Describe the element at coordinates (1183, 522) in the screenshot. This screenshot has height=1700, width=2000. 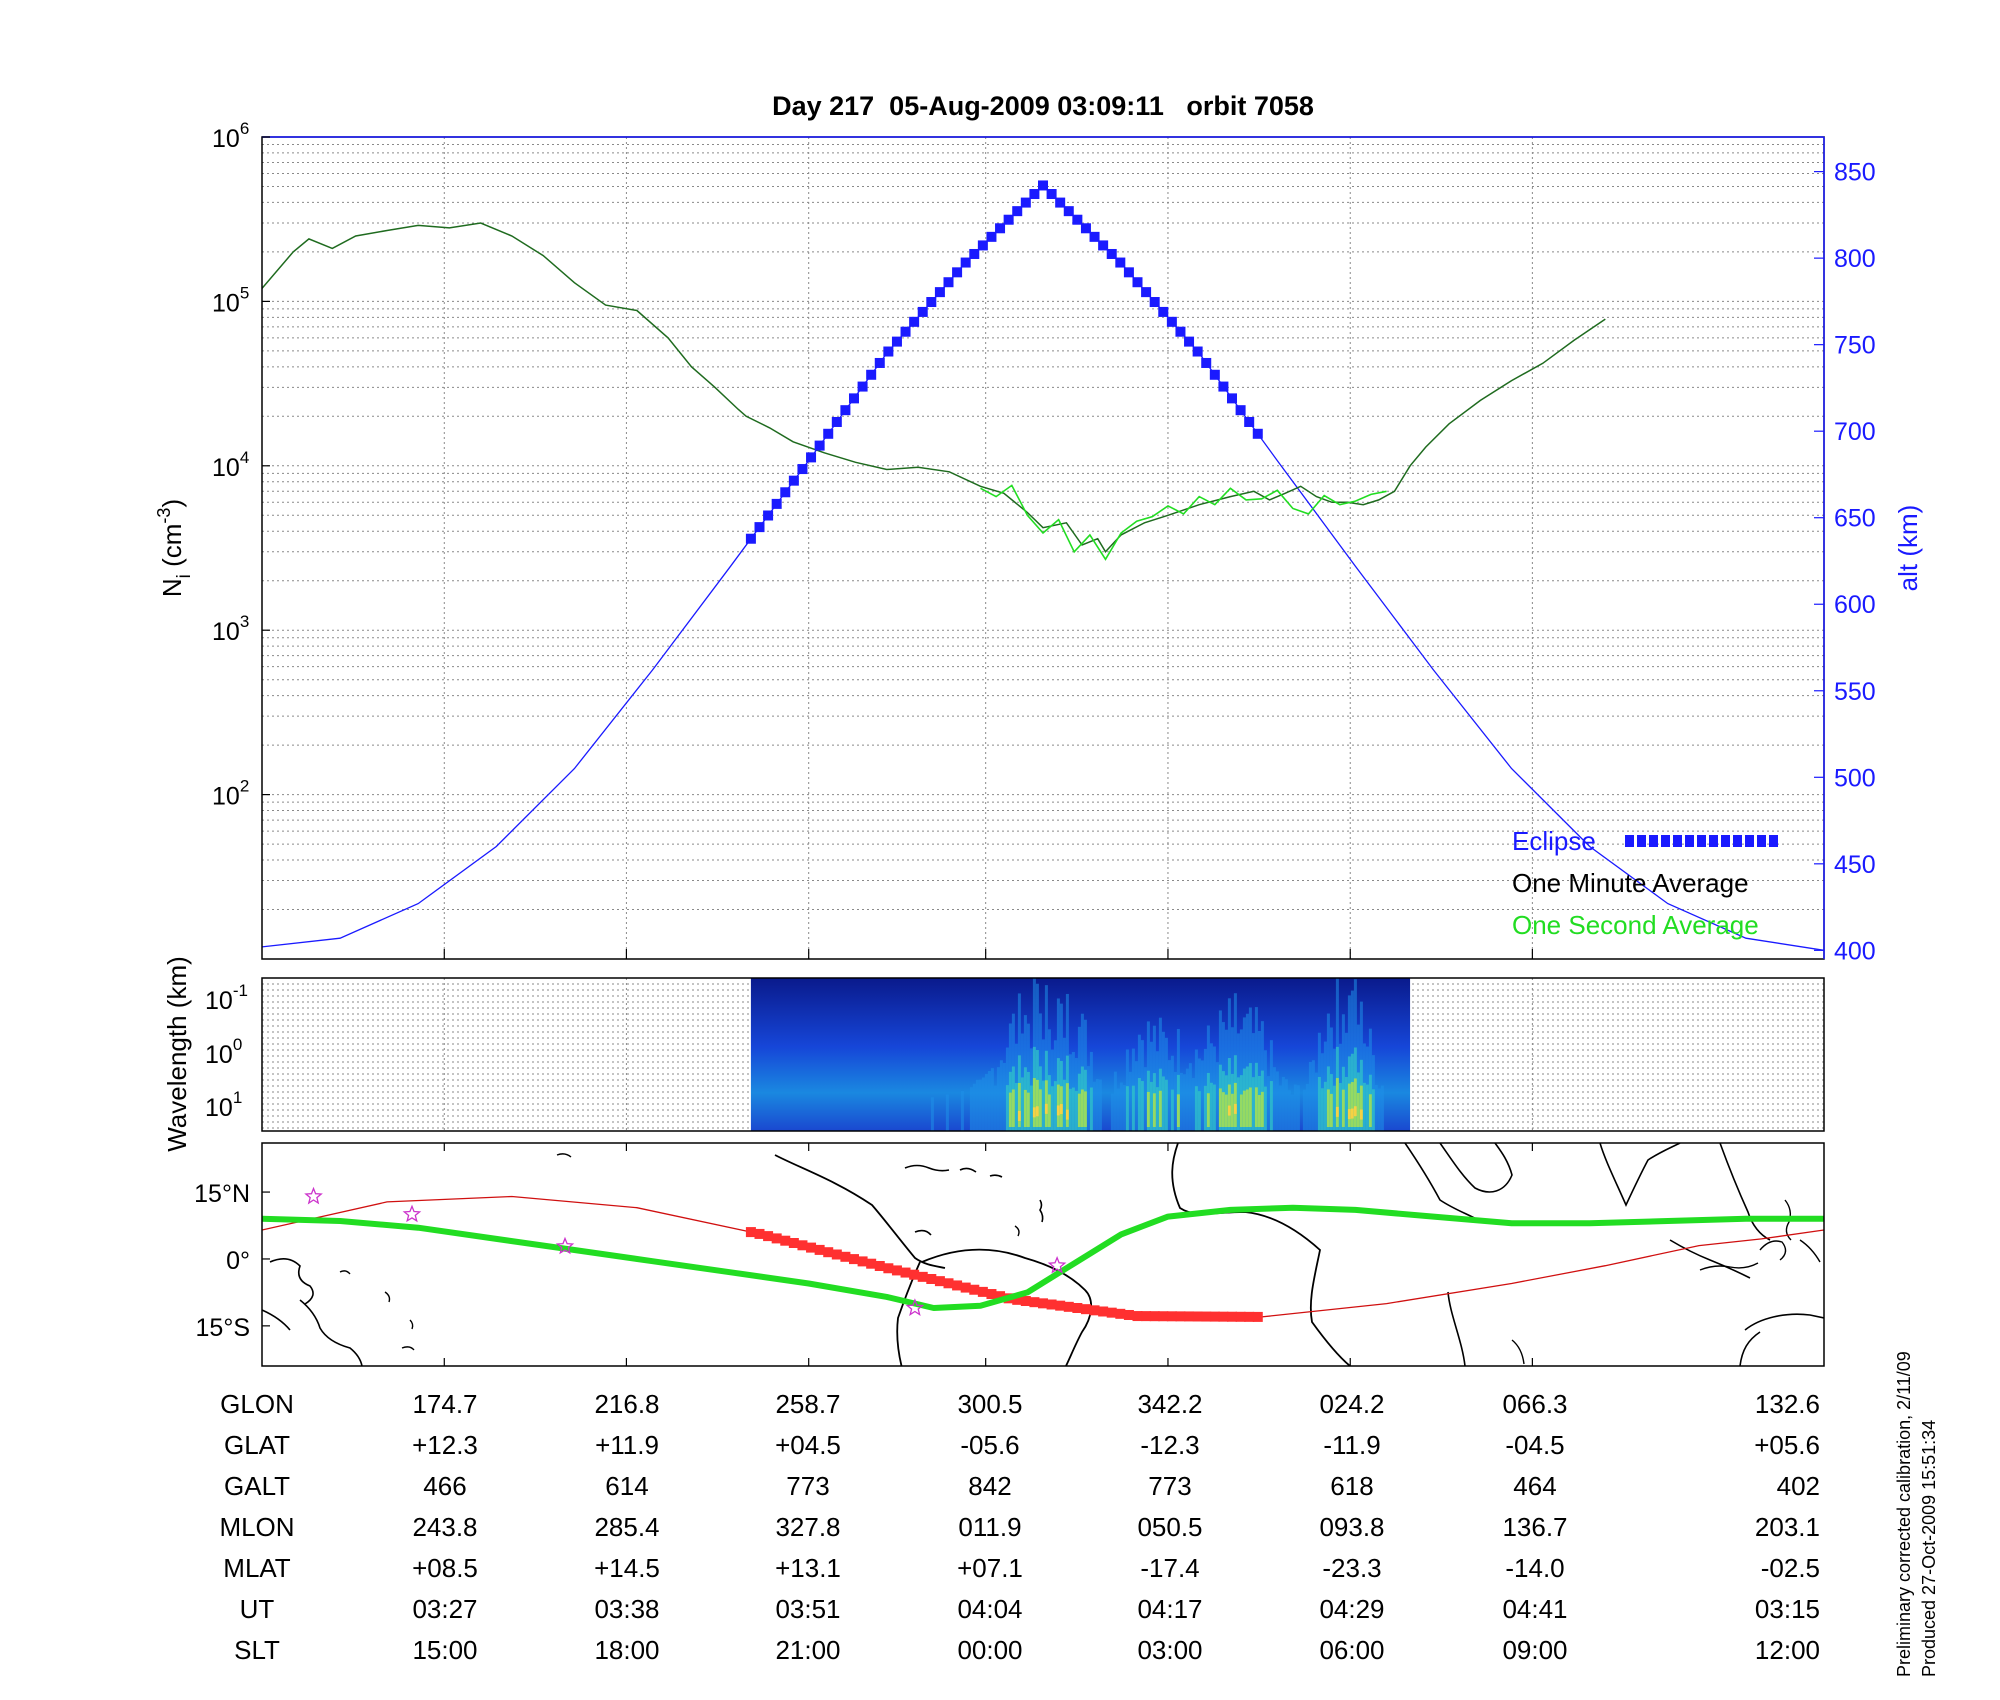
I see `one-second-average-line` at that location.